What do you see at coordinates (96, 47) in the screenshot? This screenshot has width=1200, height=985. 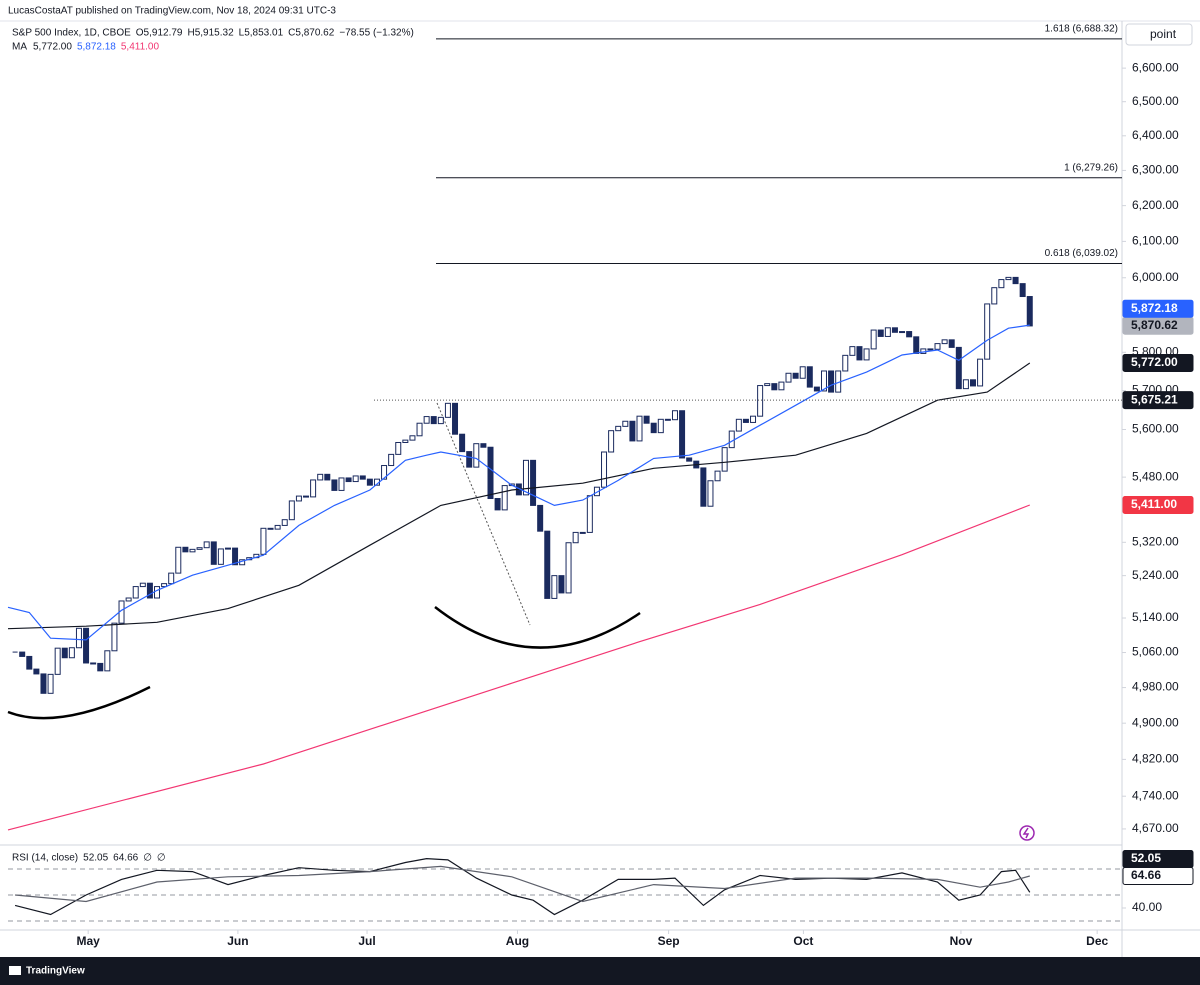 I see `ma-legend-value: 5,872.18` at bounding box center [96, 47].